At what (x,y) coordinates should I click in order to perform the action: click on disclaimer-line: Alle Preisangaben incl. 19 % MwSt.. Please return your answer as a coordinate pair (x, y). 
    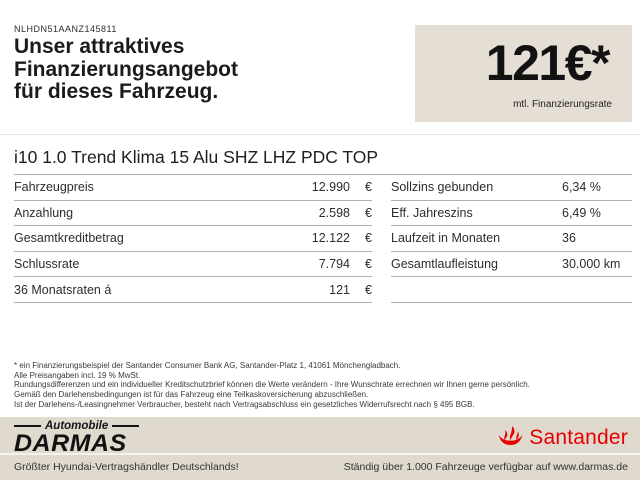
    Looking at the image, I should click on (77, 375).